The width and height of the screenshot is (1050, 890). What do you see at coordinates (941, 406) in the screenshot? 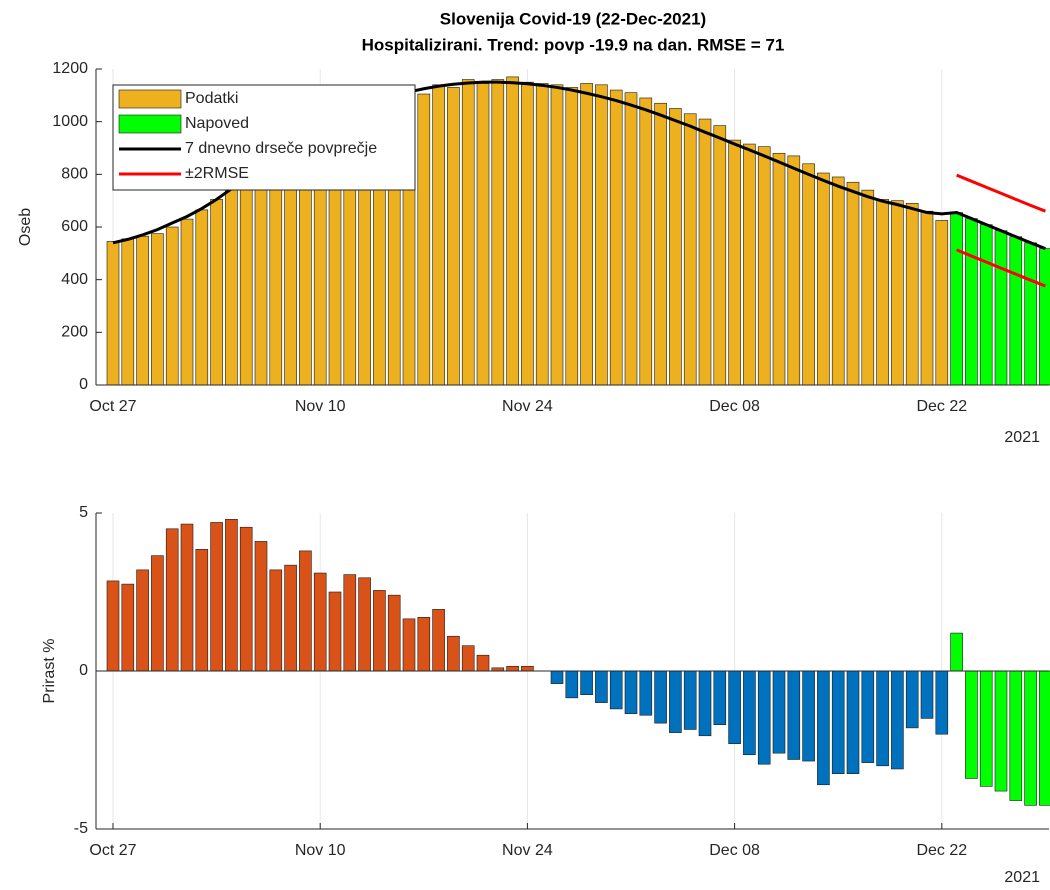
I see `x-tick-label: Dec 22` at bounding box center [941, 406].